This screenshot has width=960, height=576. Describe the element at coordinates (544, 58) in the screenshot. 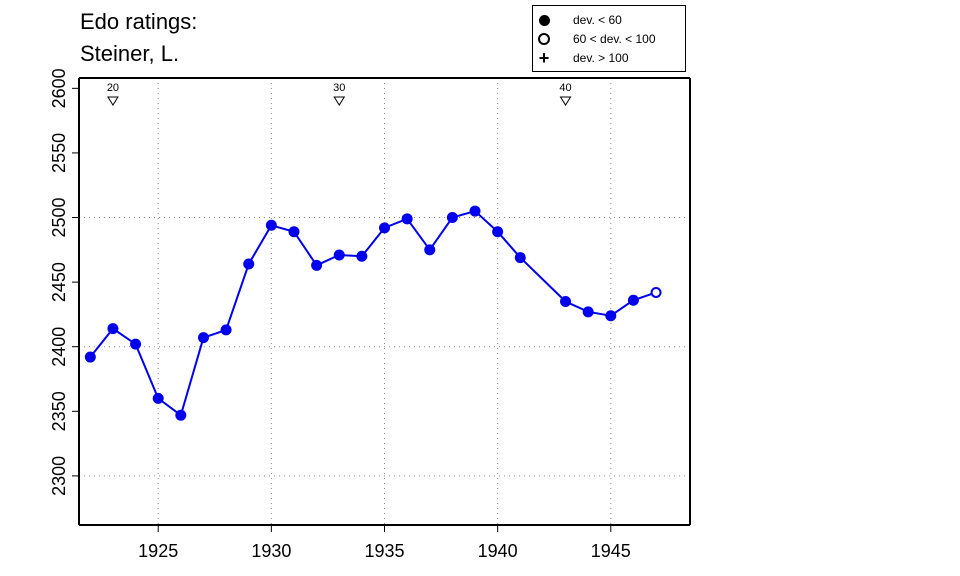

I see `plus-icon: +` at that location.